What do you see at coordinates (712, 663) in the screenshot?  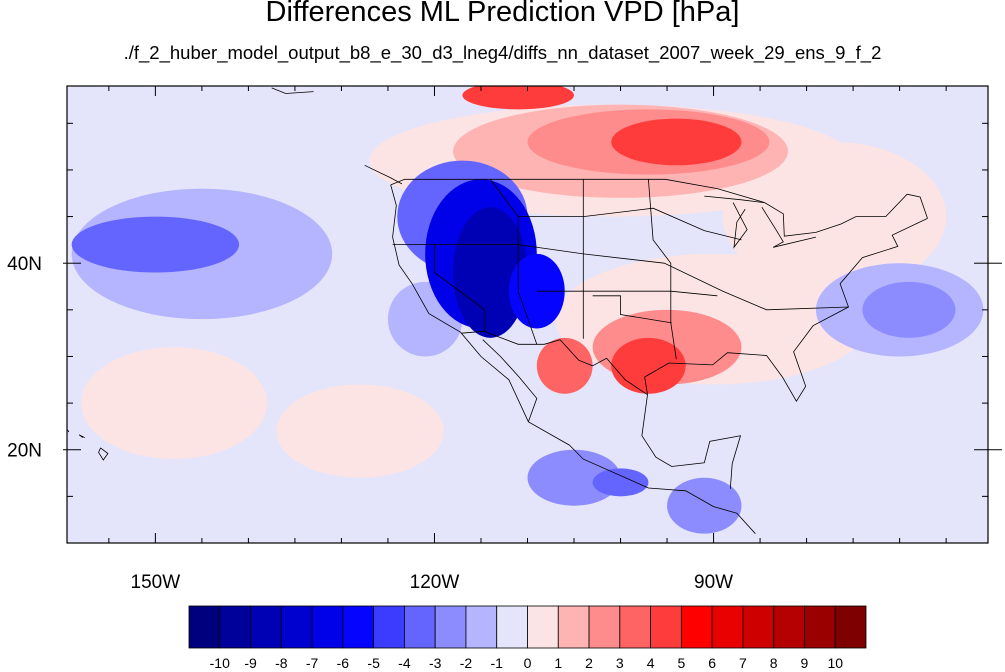 I see `colorbar-label: 6` at bounding box center [712, 663].